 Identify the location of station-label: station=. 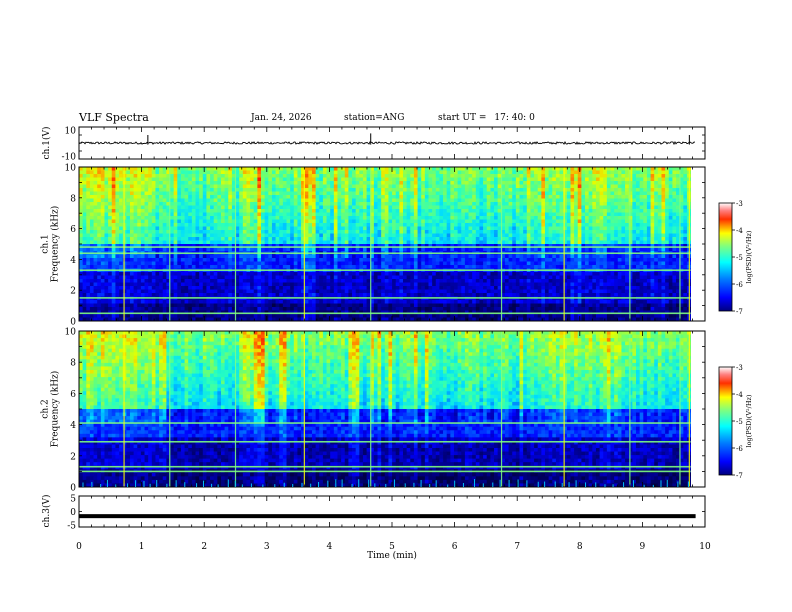
(363, 118).